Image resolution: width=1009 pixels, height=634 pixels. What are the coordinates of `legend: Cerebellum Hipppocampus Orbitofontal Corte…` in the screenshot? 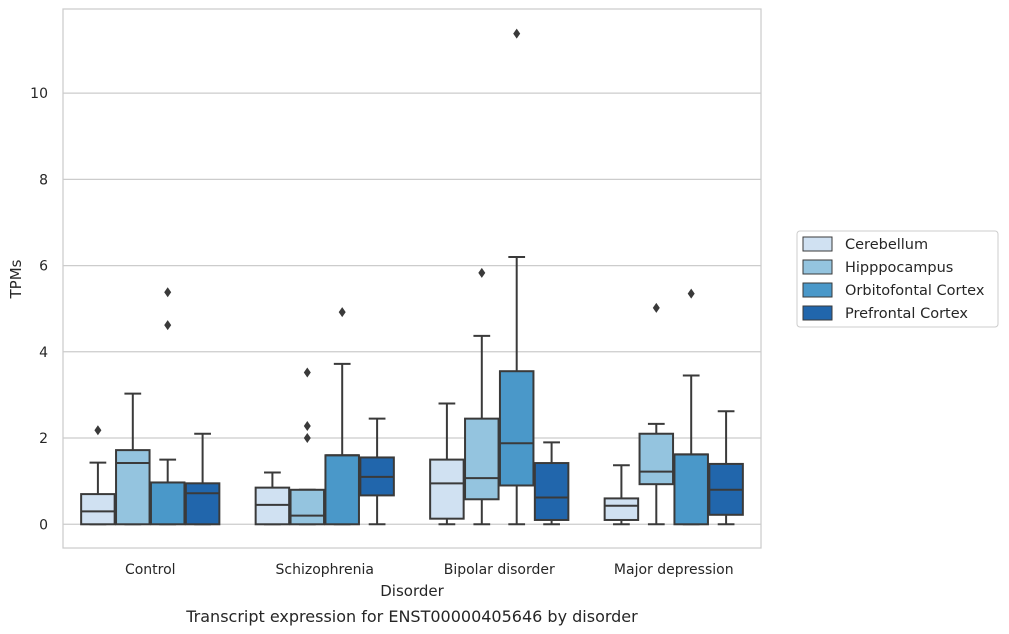 It's located at (897, 279).